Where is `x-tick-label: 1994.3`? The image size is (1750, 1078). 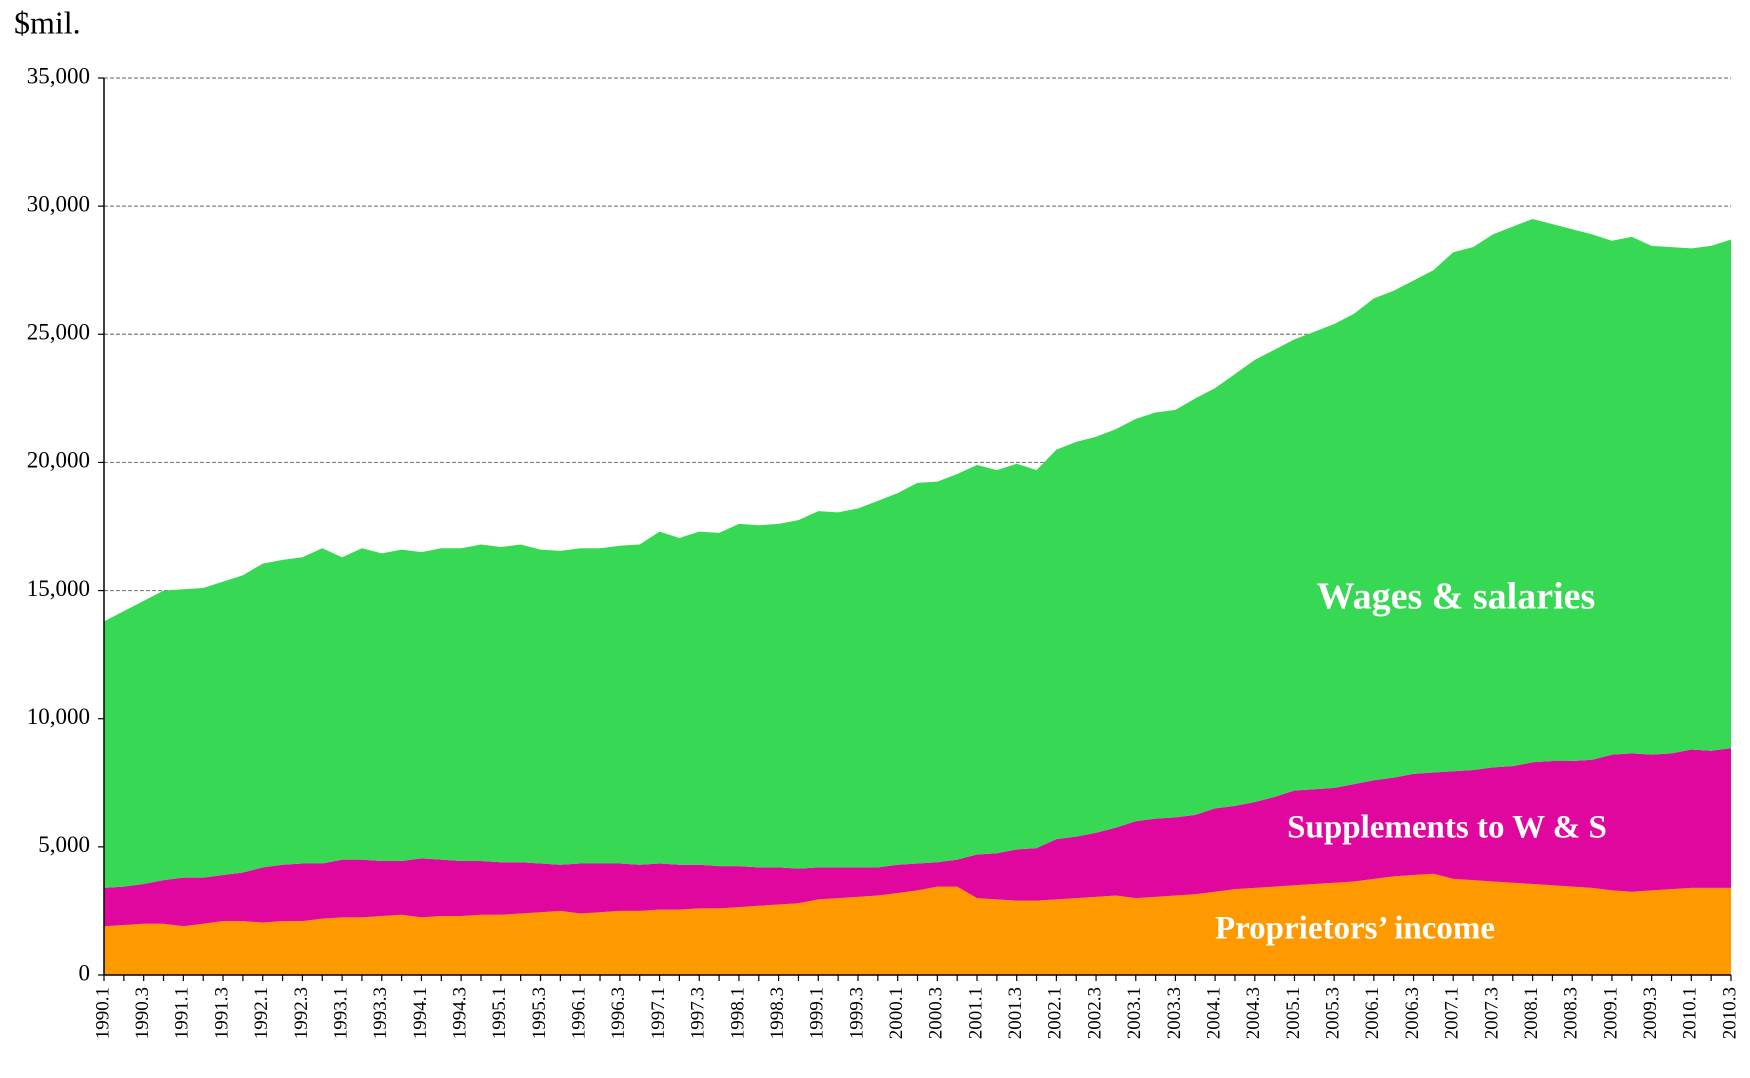
x-tick-label: 1994.3 is located at coordinates (460, 1013).